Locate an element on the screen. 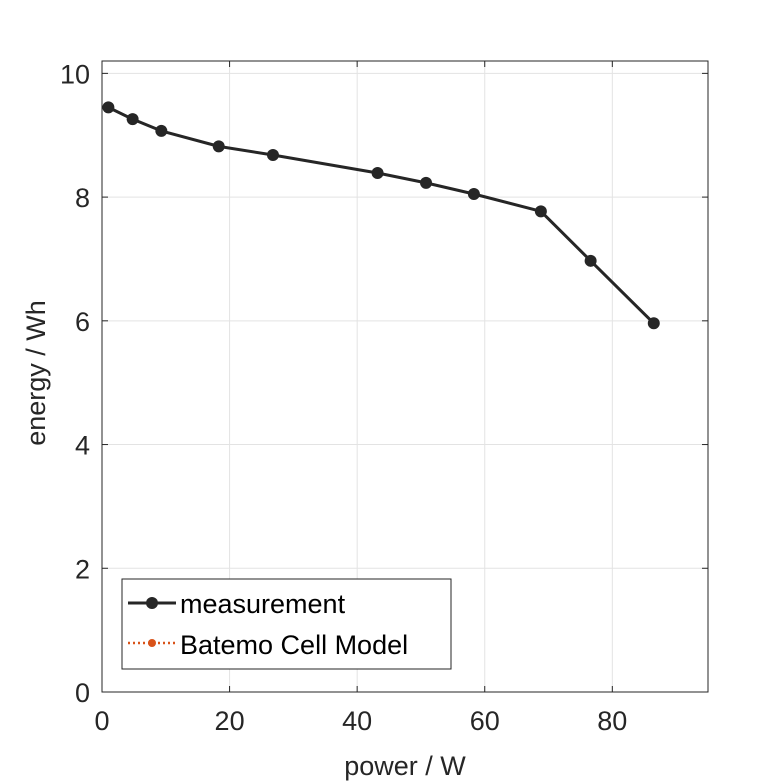  x-axis-label: power / W is located at coordinates (405, 766).